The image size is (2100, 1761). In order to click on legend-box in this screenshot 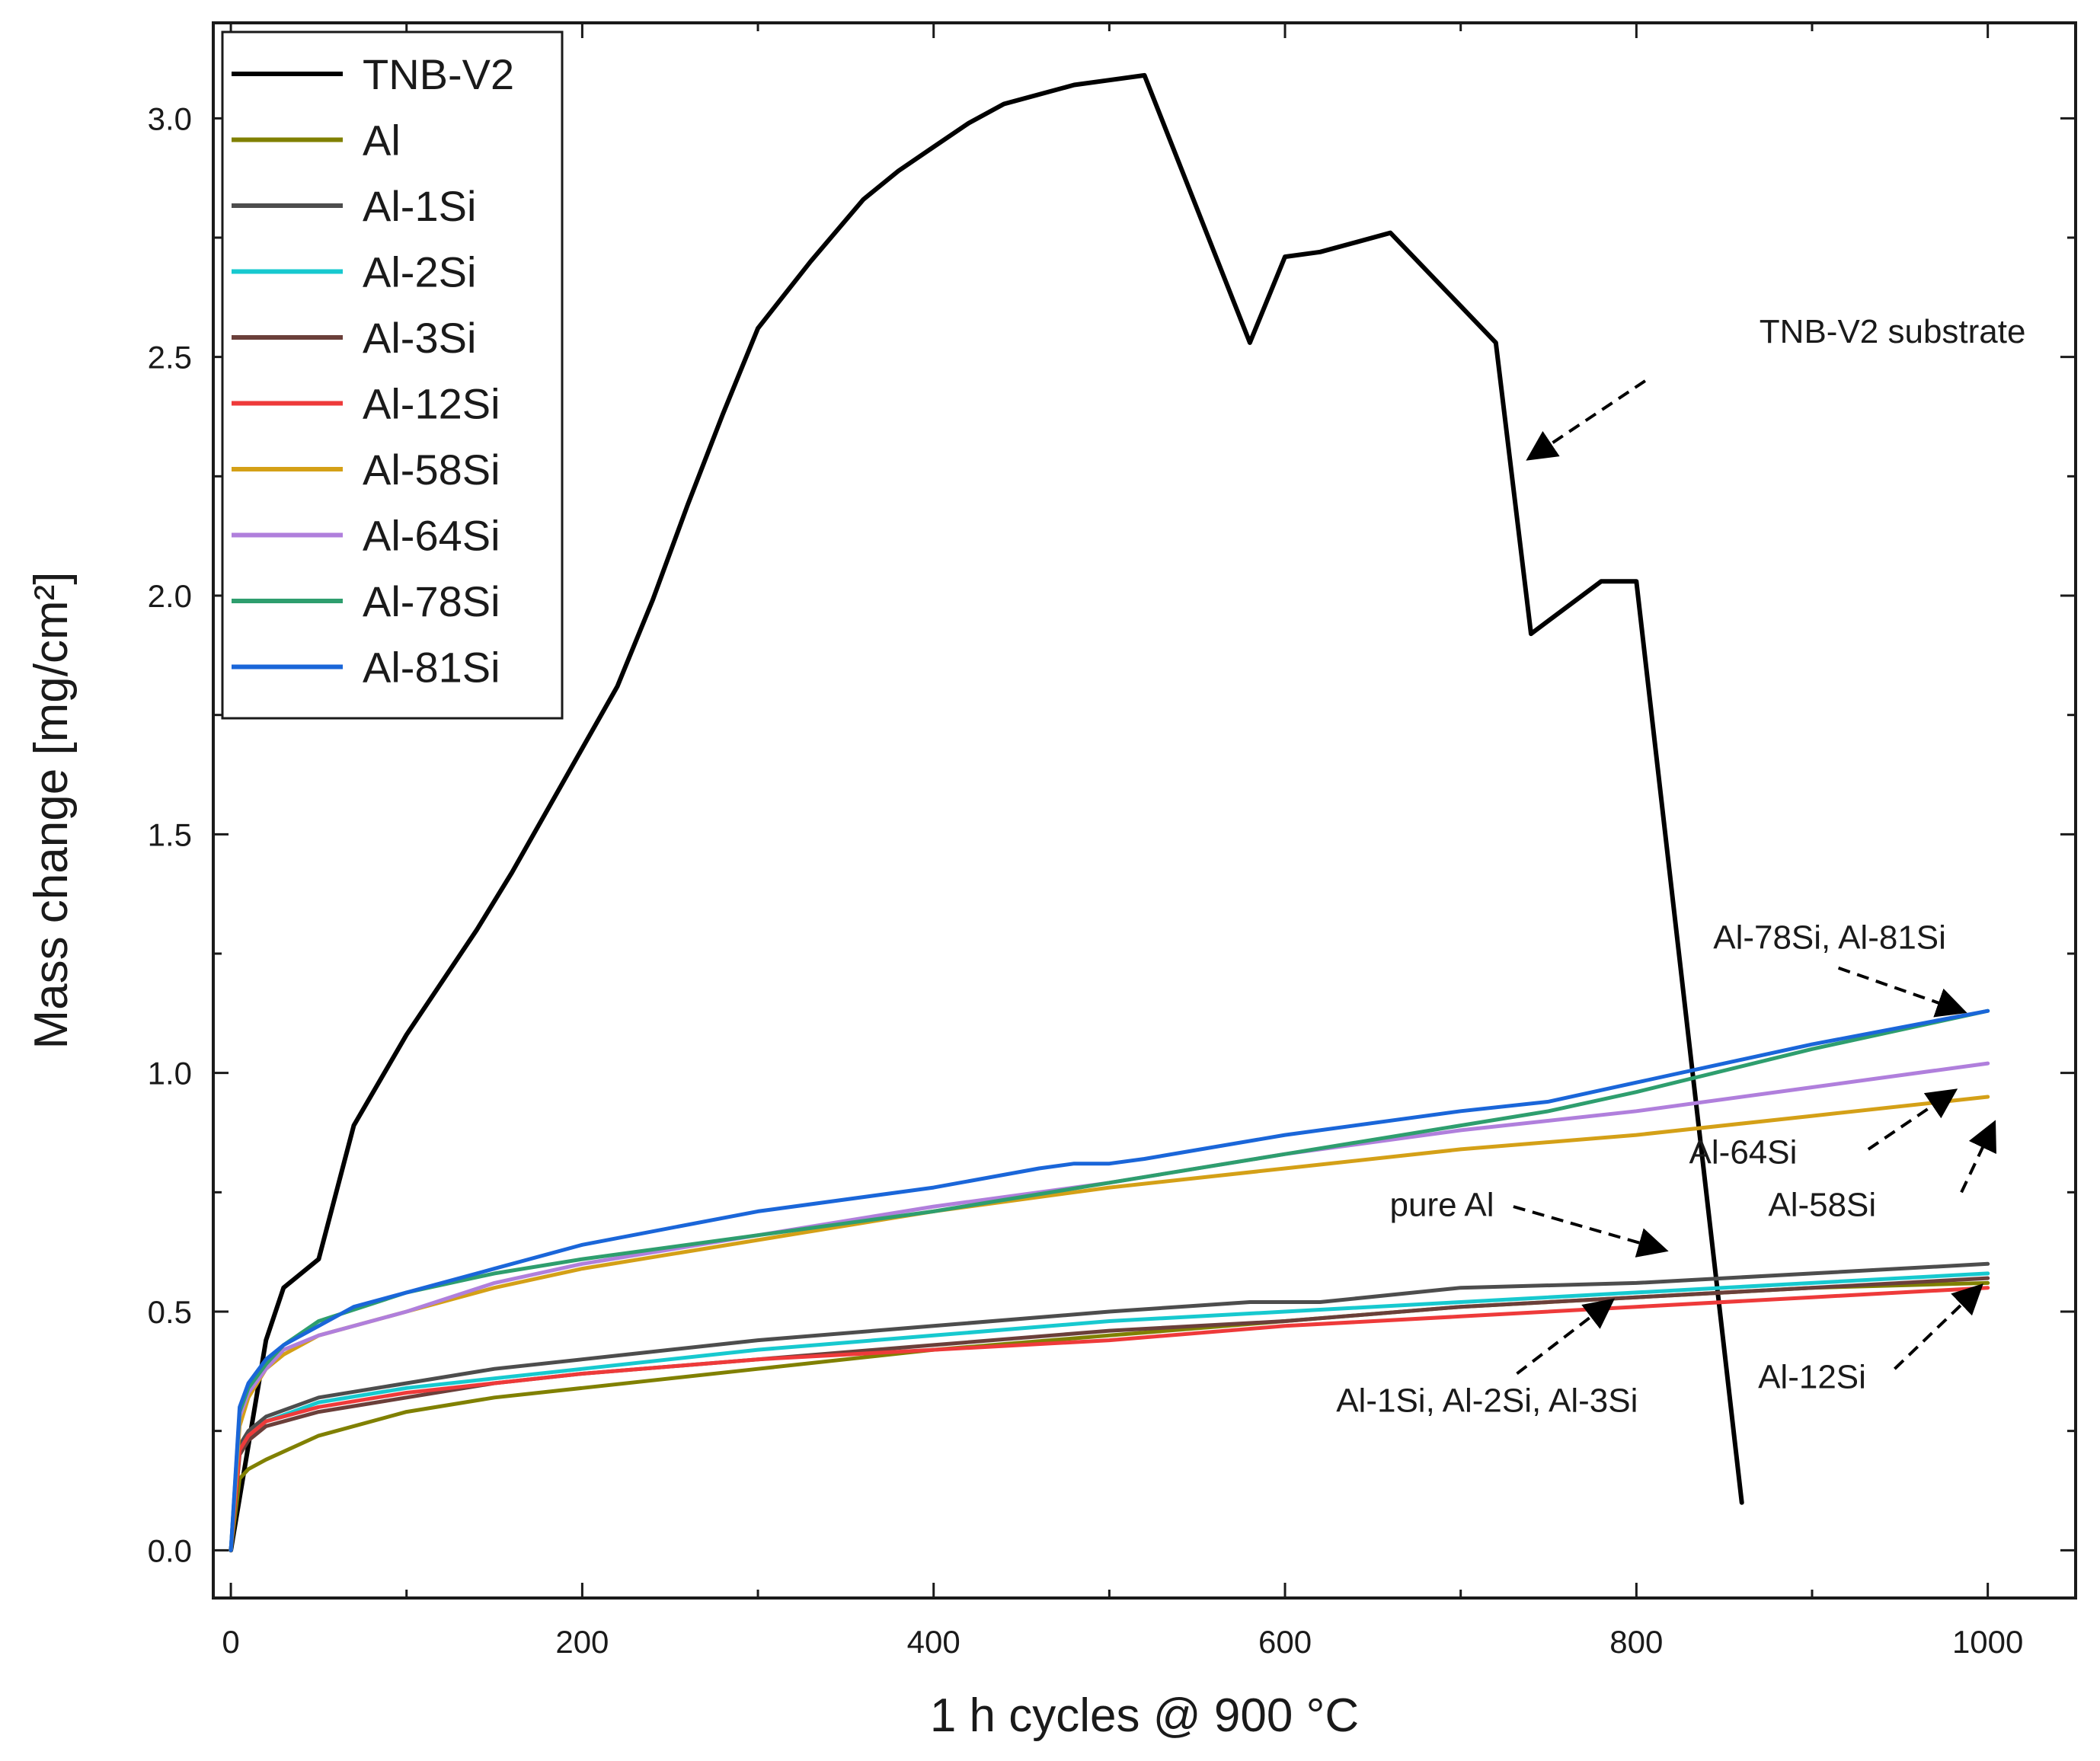, I will do `click(392, 375)`.